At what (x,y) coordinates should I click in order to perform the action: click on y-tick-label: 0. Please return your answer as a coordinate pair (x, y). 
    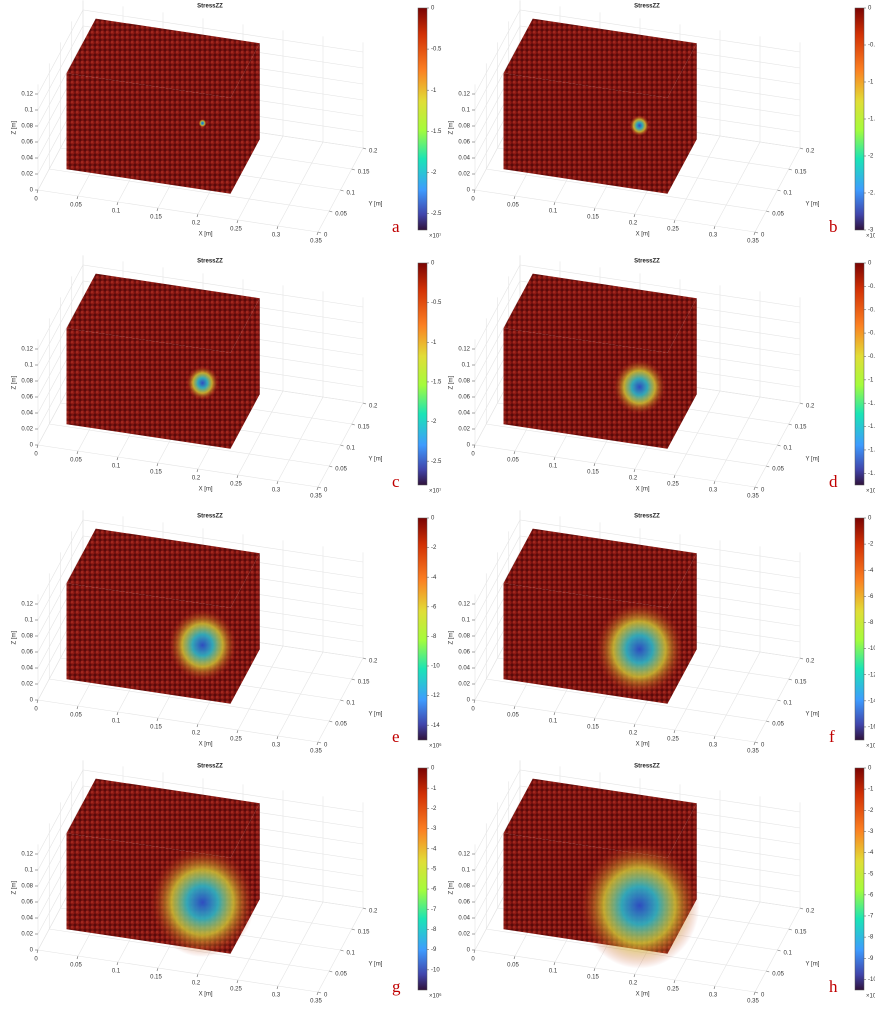
    Looking at the image, I should click on (763, 746).